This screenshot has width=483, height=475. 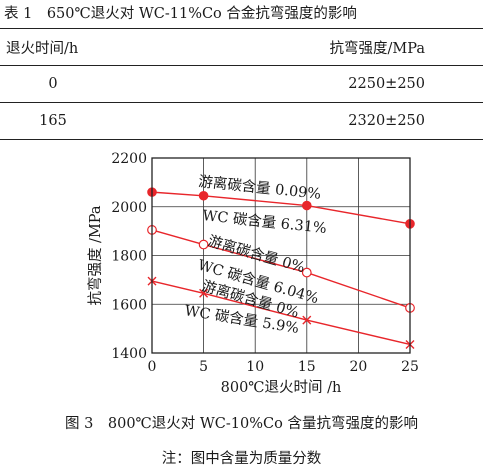 I want to click on table-caption: 表 1 650℃退火对 WC-11%Co 合金抗弯强度的影响, so click(x=180, y=14).